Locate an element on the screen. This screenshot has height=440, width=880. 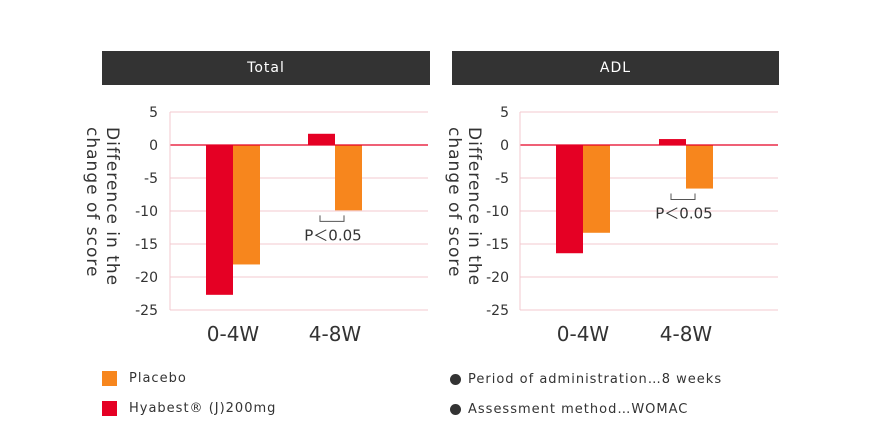
note-period-text: Period of administration…8 weeks is located at coordinates (595, 379).